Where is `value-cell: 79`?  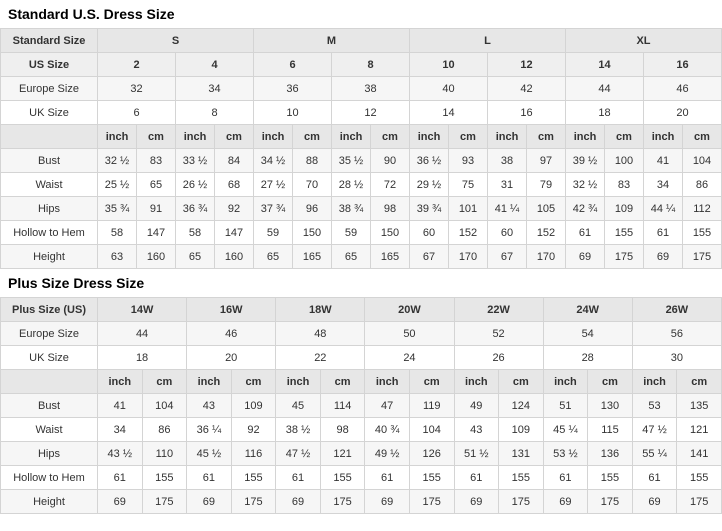 value-cell: 79 is located at coordinates (546, 184).